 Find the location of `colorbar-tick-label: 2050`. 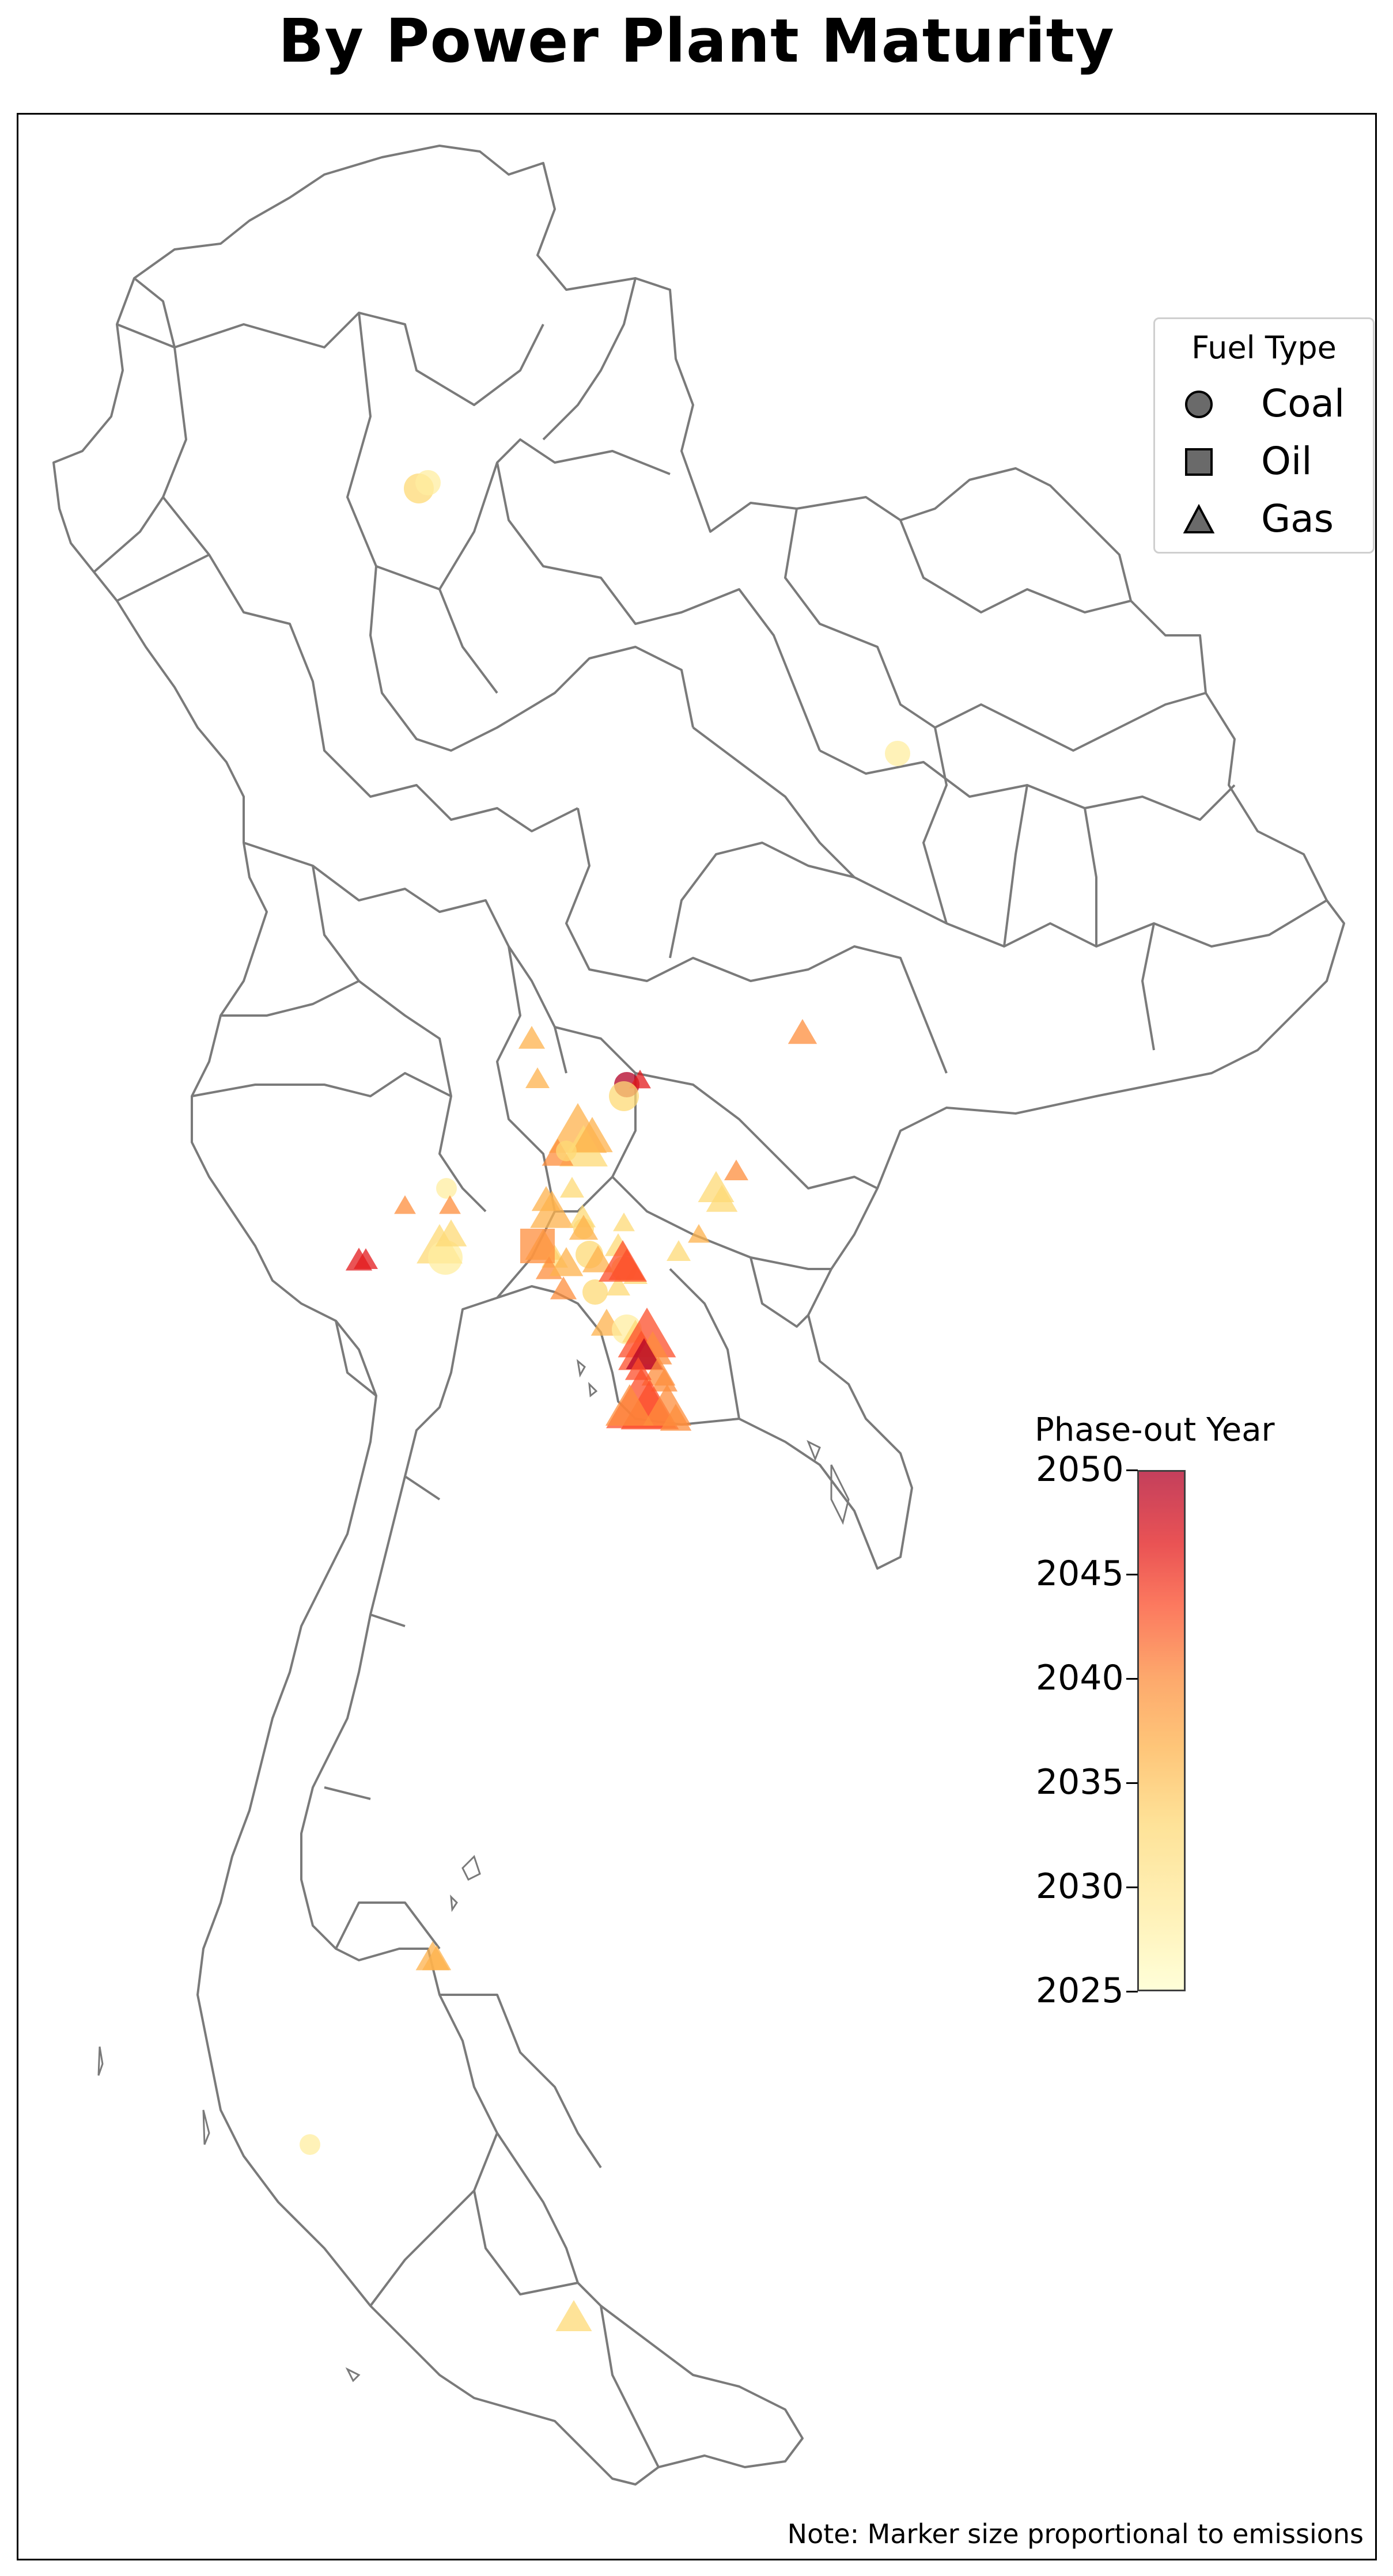

colorbar-tick-label: 2050 is located at coordinates (1080, 1469).